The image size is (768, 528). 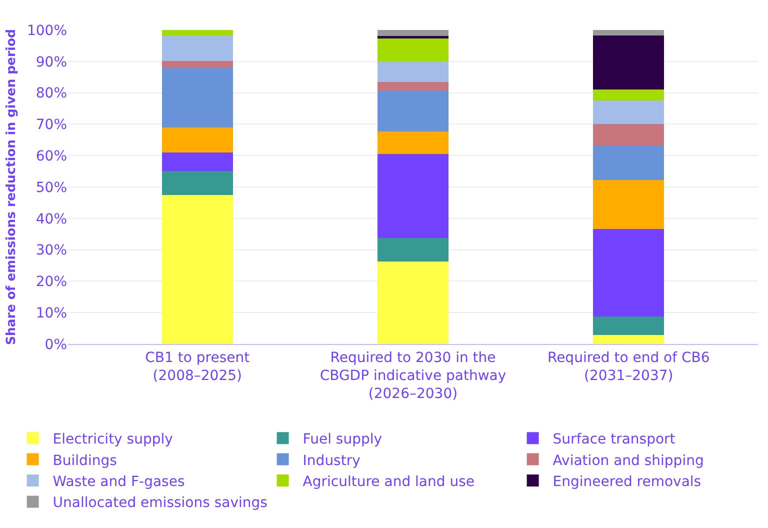 What do you see at coordinates (614, 440) in the screenshot?
I see `legend-label: Surface transport` at bounding box center [614, 440].